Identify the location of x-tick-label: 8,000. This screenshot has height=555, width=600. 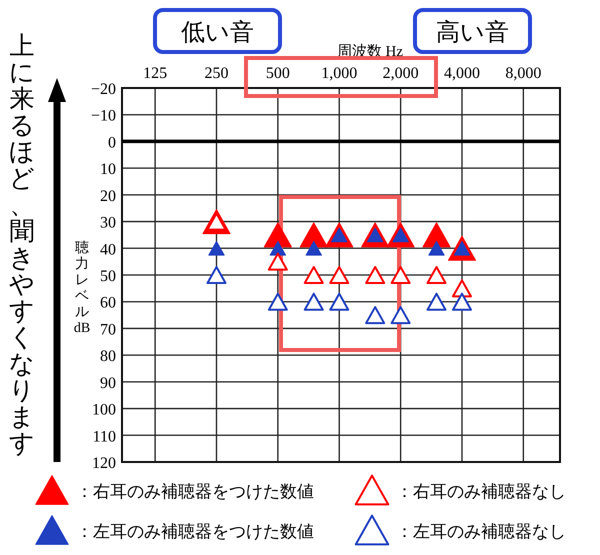
(523, 73).